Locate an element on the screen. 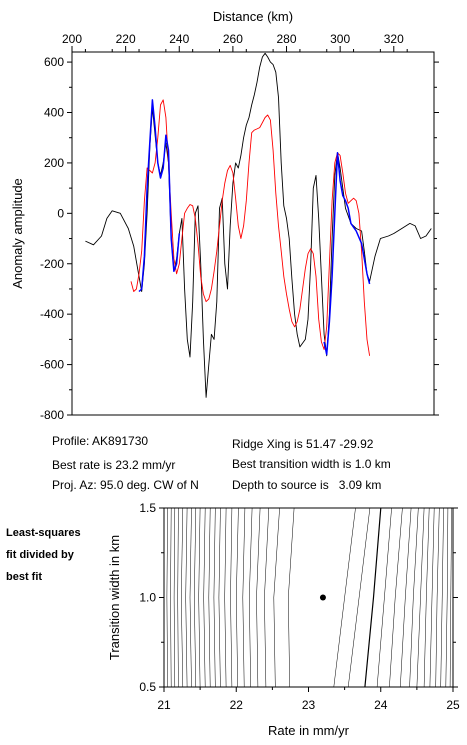 This screenshot has width=467, height=745. profile-x-tick-label: 200 is located at coordinates (72, 39).